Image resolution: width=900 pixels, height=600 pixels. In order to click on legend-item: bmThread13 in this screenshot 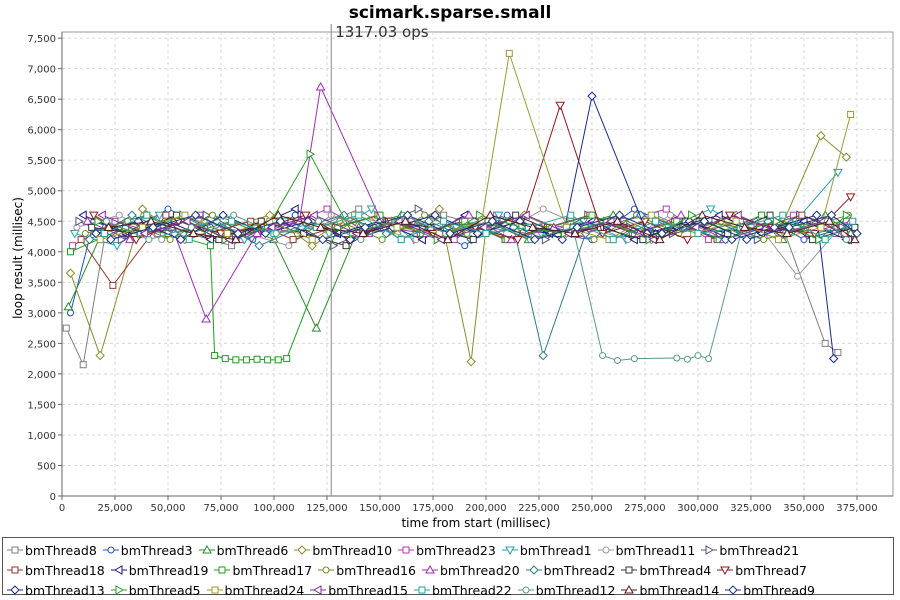, I will do `click(56, 590)`.